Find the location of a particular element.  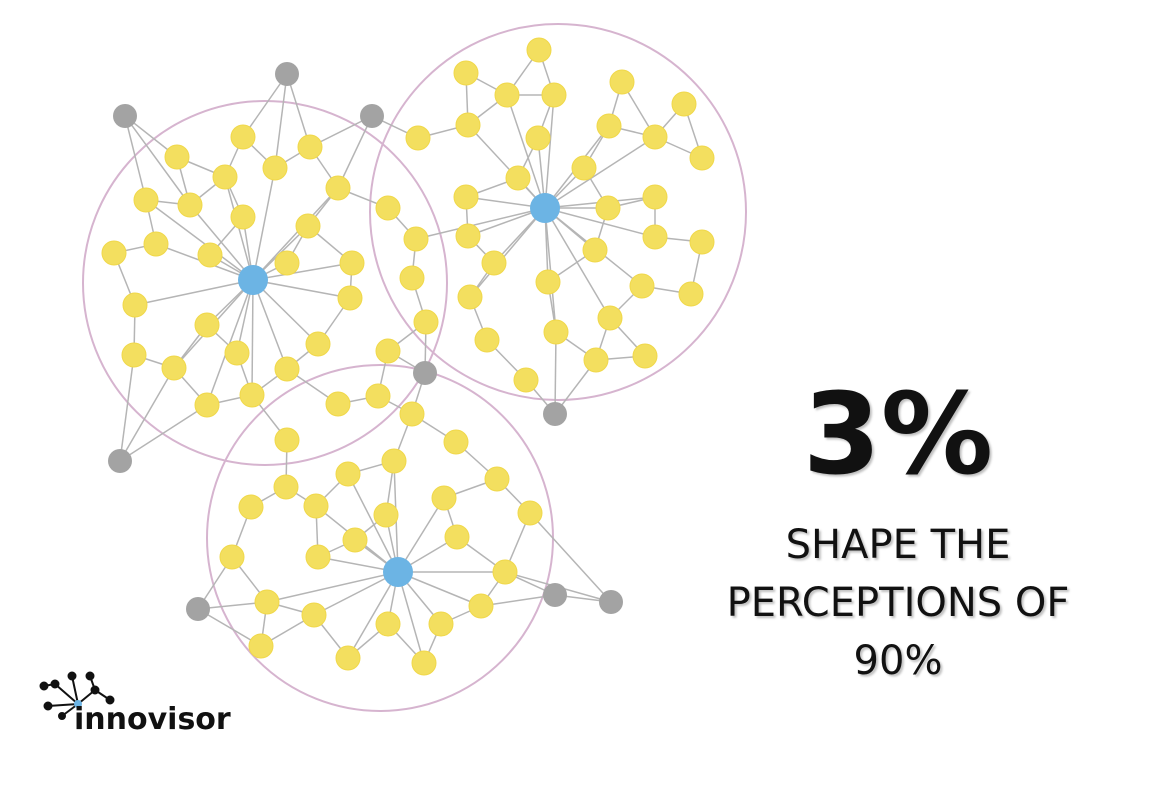

community-ring is located at coordinates (265, 283).